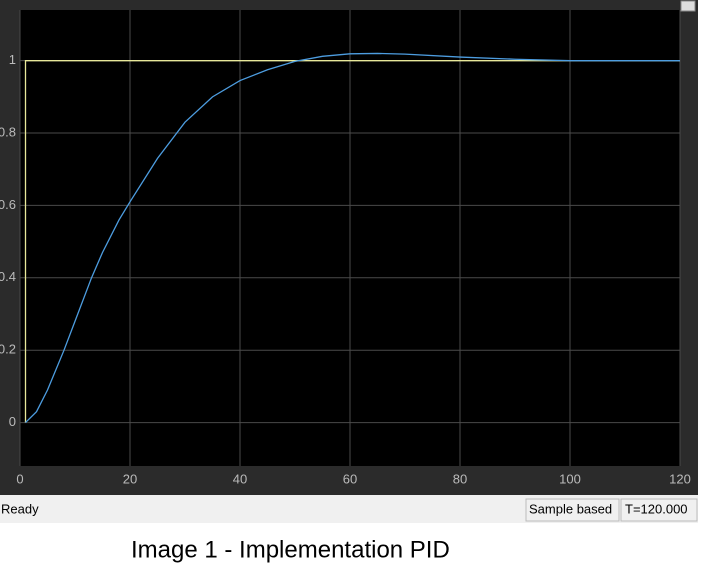  I want to click on status-text: Ready, so click(20, 508).